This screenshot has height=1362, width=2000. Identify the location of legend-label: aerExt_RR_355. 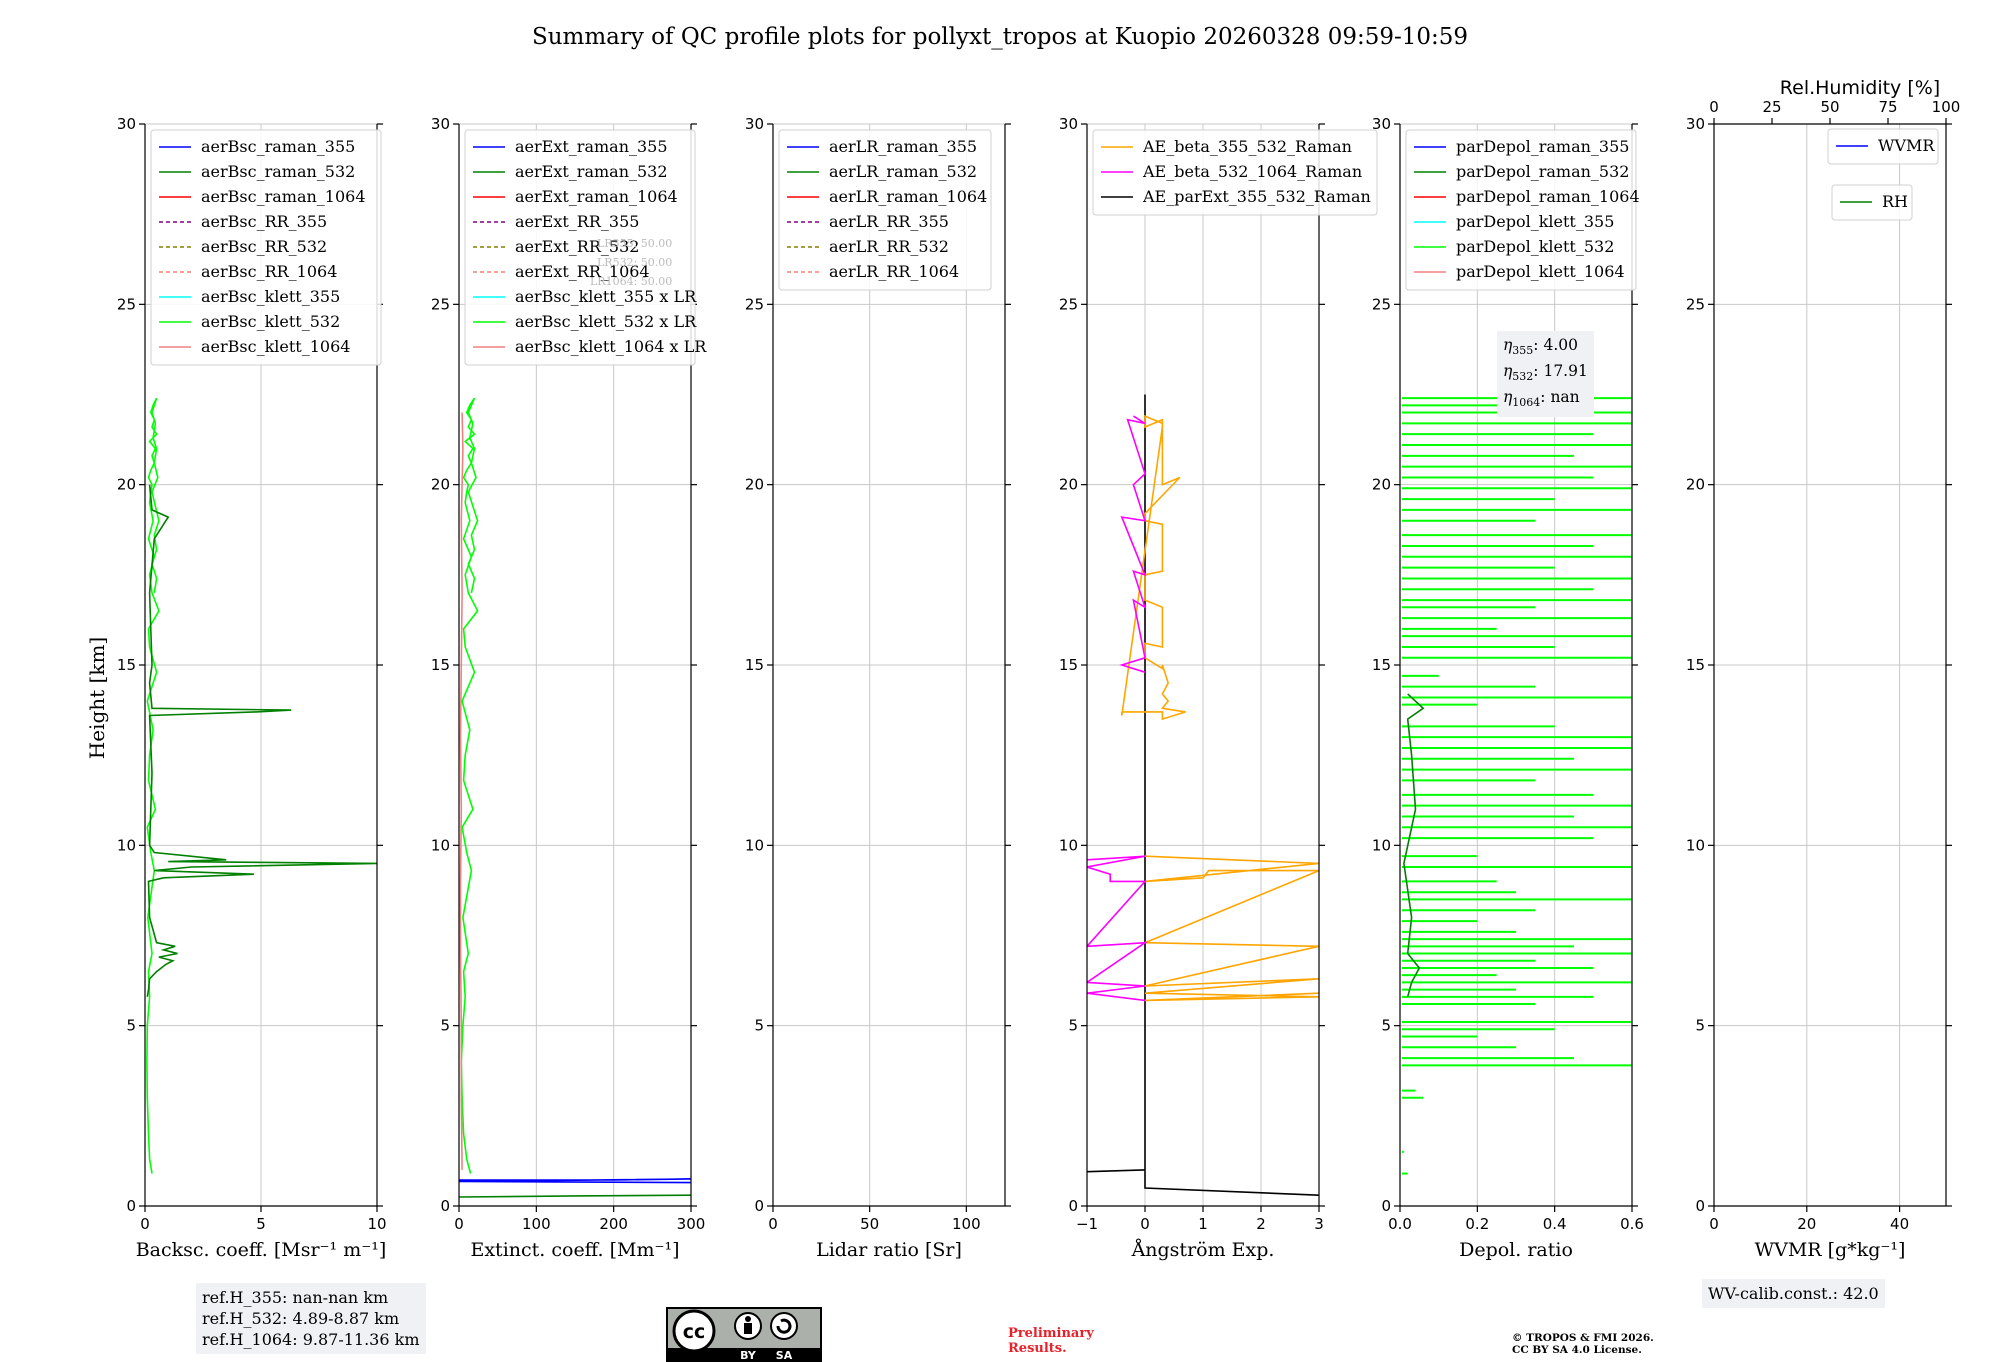
(577, 221).